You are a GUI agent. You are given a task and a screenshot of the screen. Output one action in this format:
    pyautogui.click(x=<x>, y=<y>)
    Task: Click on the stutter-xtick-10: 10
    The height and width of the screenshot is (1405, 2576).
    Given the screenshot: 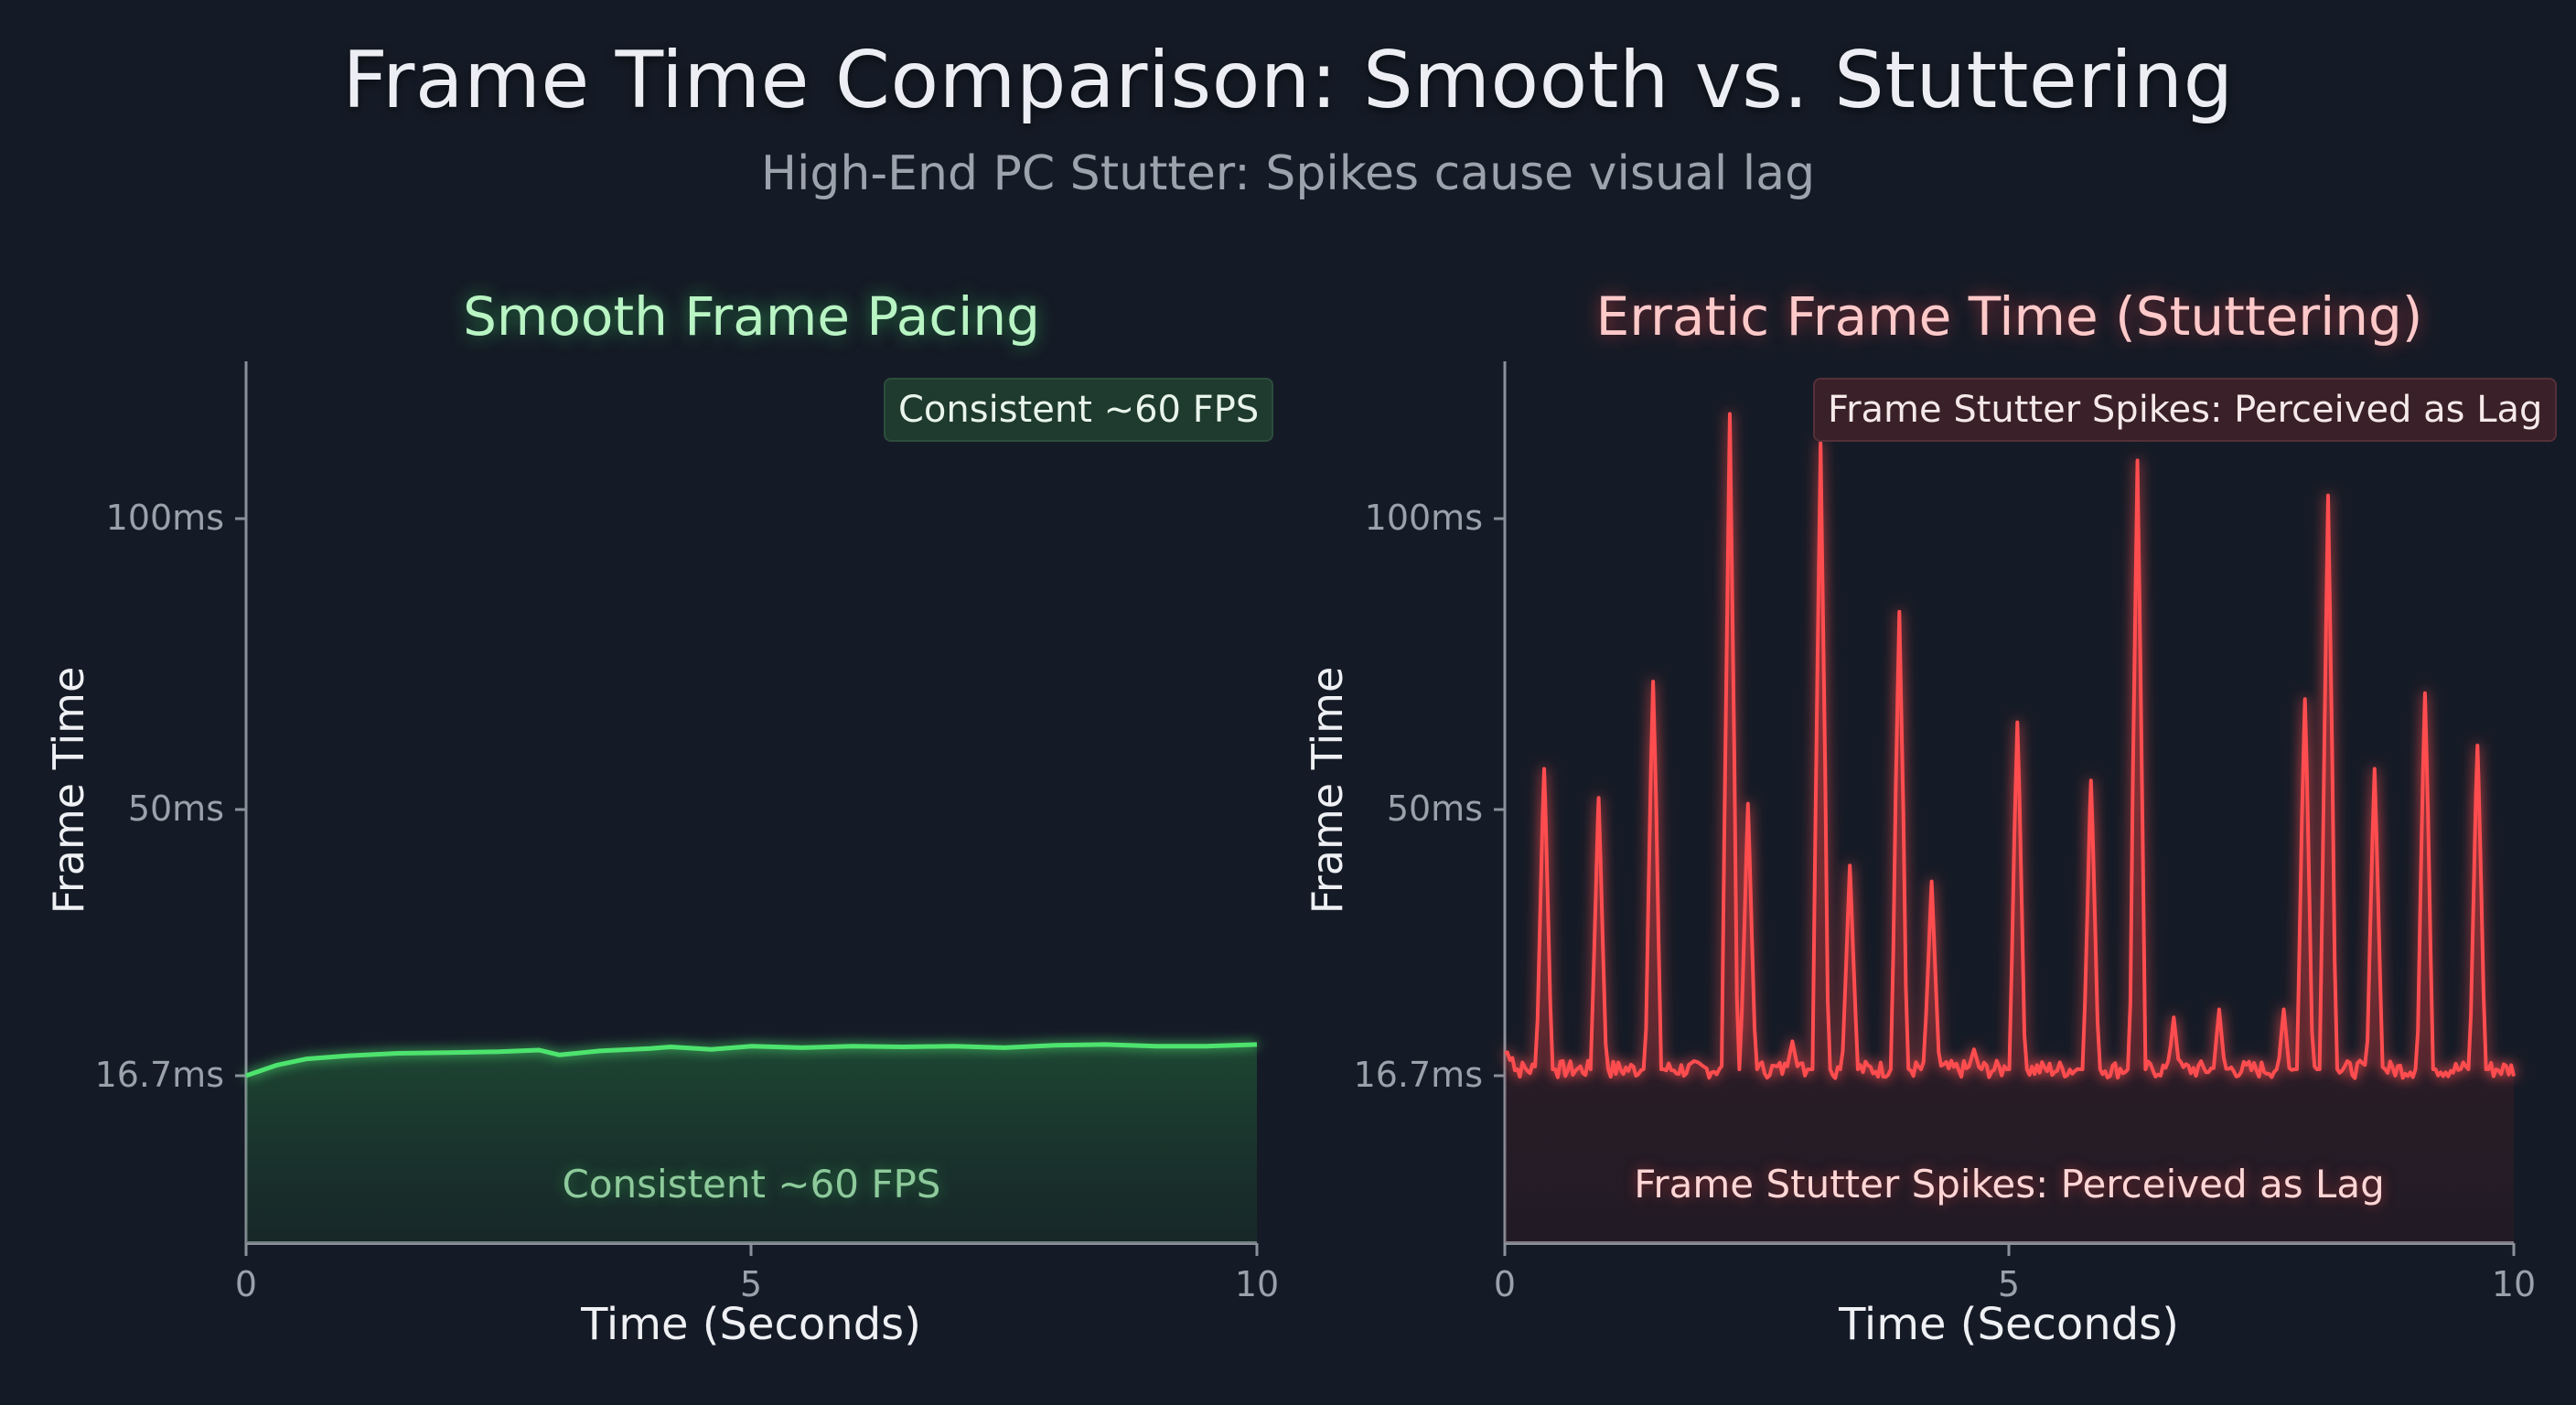 What is the action you would take?
    pyautogui.click(x=2514, y=1284)
    